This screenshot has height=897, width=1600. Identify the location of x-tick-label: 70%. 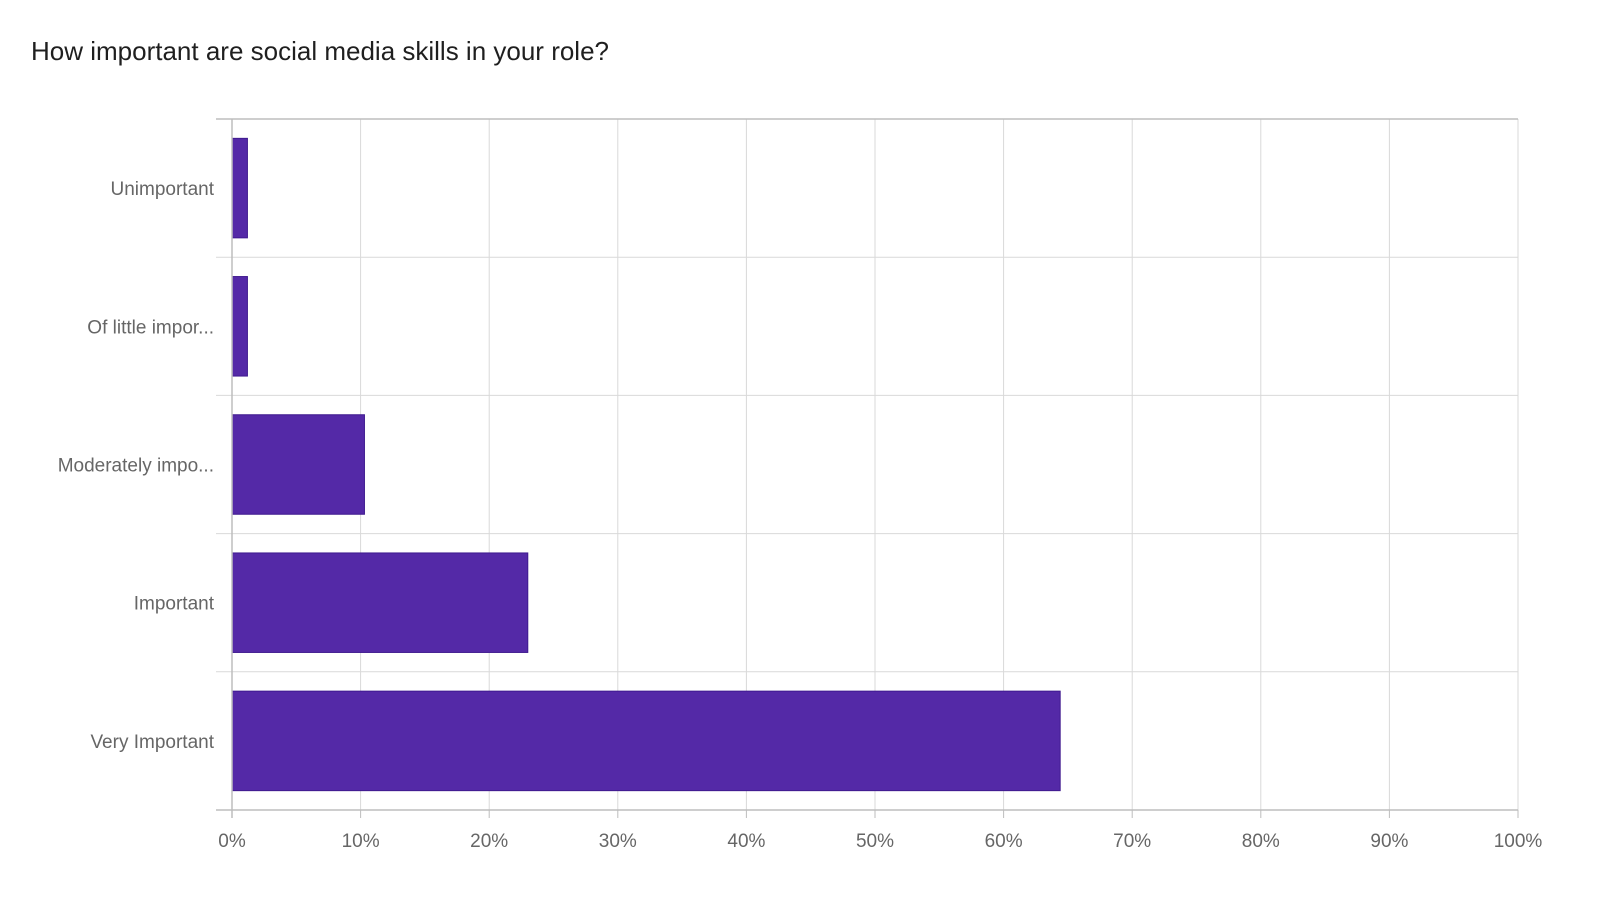
(1132, 841).